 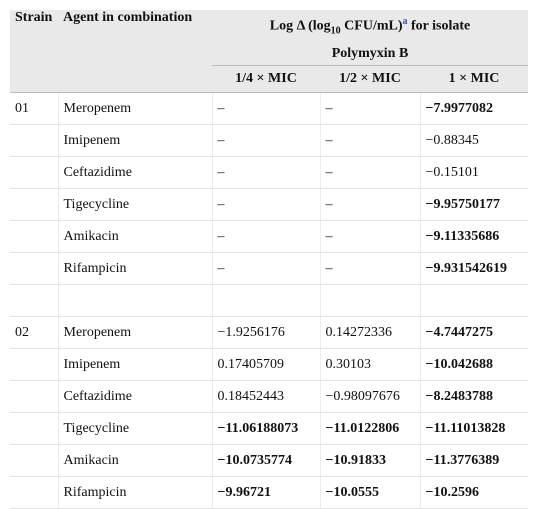 What do you see at coordinates (473, 365) in the screenshot?
I see `value-cell: −10.042688` at bounding box center [473, 365].